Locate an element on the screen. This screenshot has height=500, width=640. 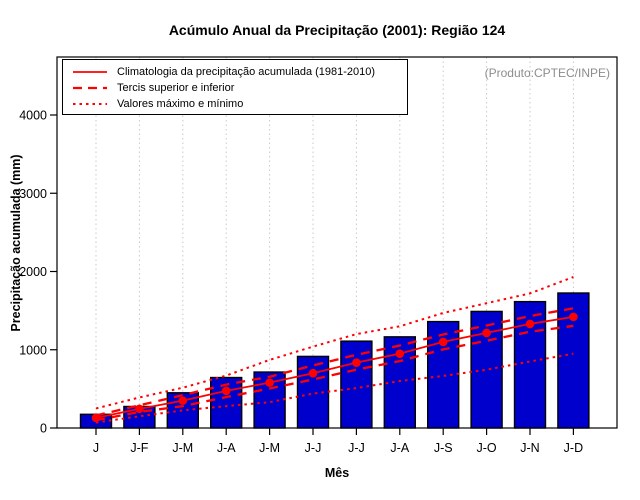
y-tick-label: 0 is located at coordinates (43, 429).